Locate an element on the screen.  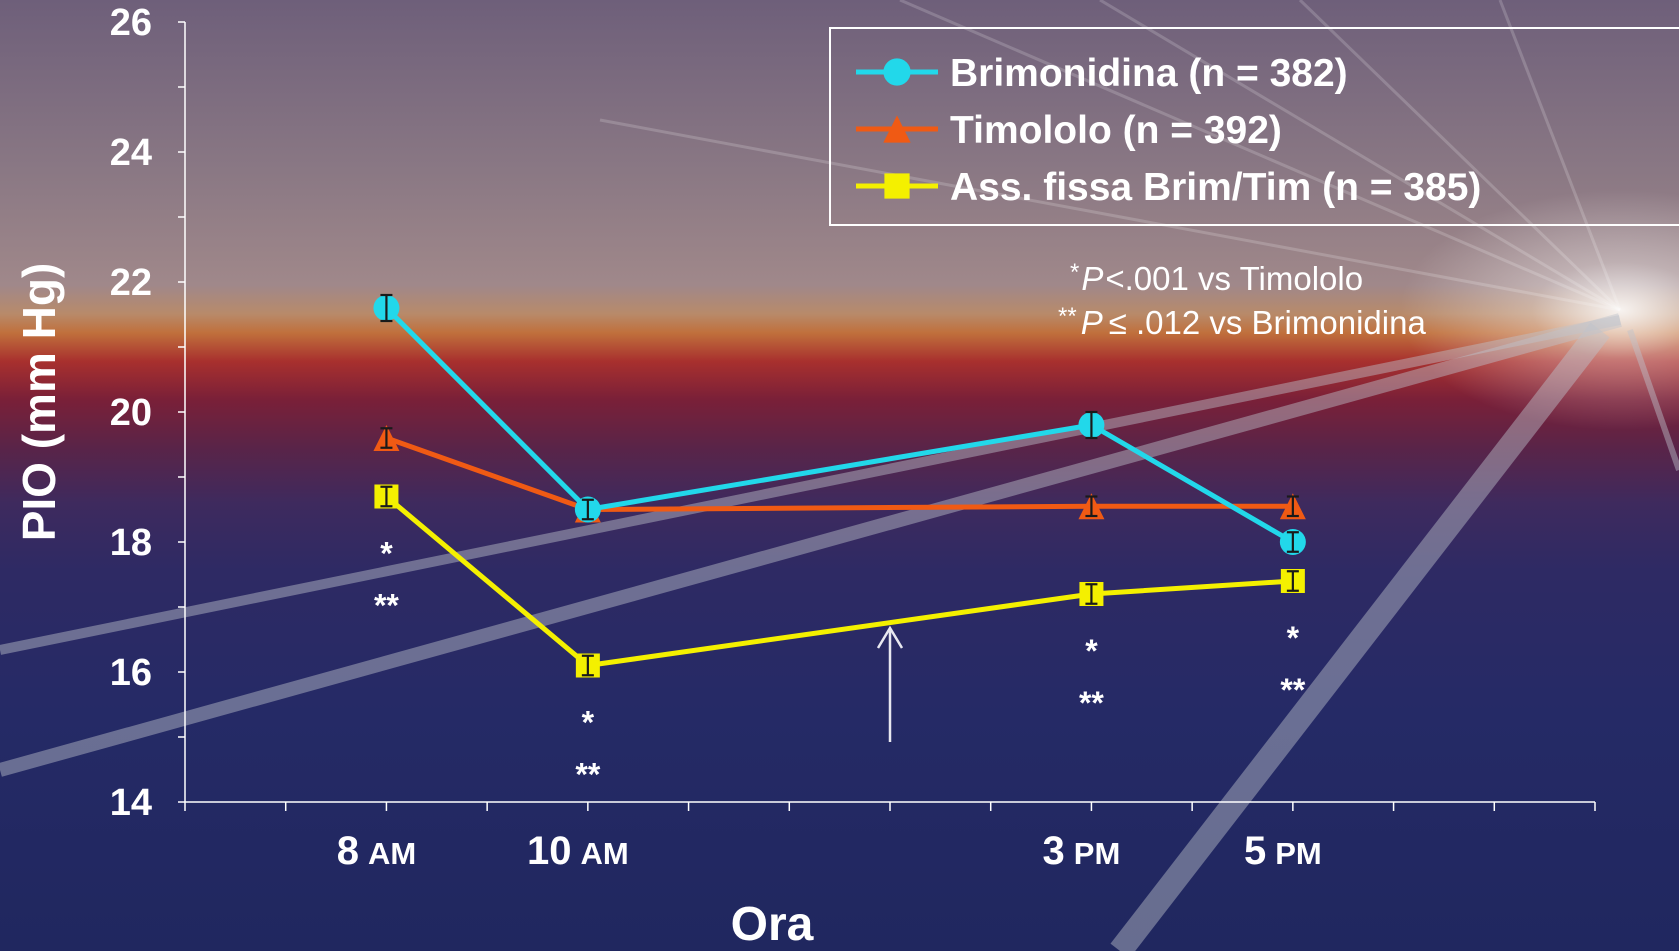
y-tick-label: 20 is located at coordinates (131, 413).